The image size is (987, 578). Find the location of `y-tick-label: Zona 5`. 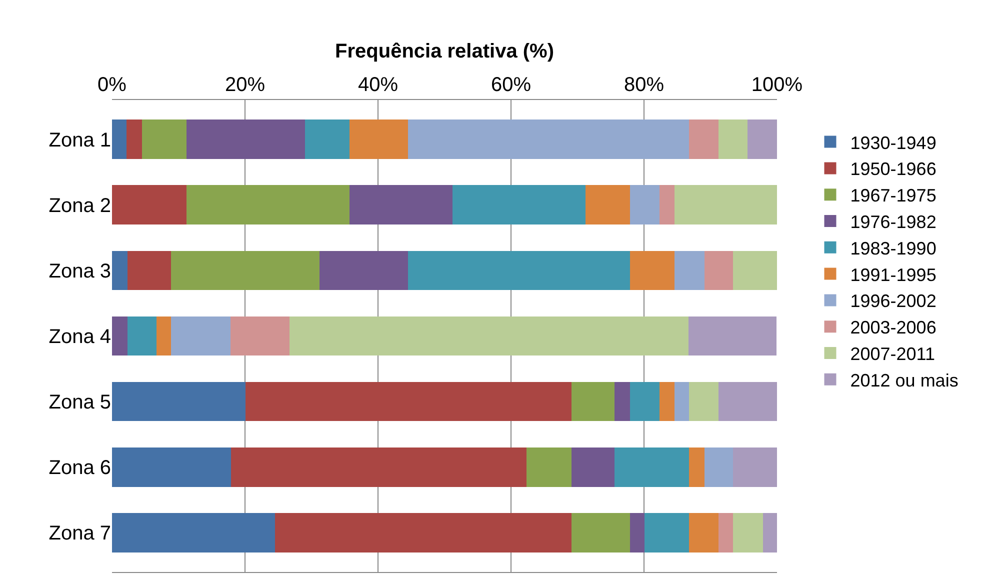

y-tick-label: Zona 5 is located at coordinates (79, 403).